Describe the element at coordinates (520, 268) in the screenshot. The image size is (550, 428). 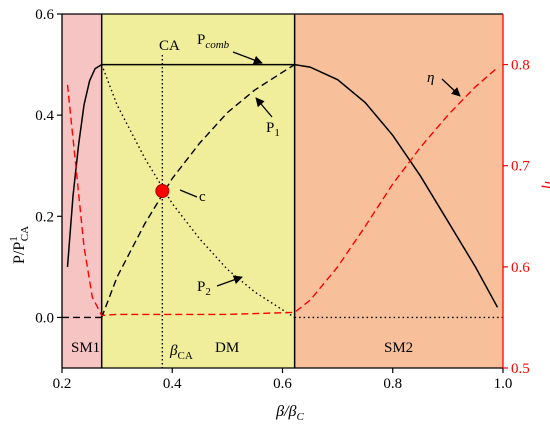
I see `y-right-tick-label: 0.6` at that location.